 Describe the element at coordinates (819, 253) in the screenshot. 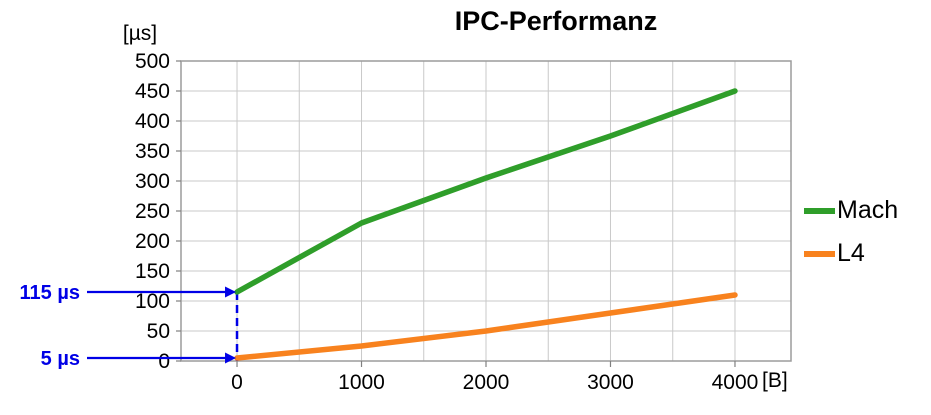

I see `legend-swatch-l4` at that location.